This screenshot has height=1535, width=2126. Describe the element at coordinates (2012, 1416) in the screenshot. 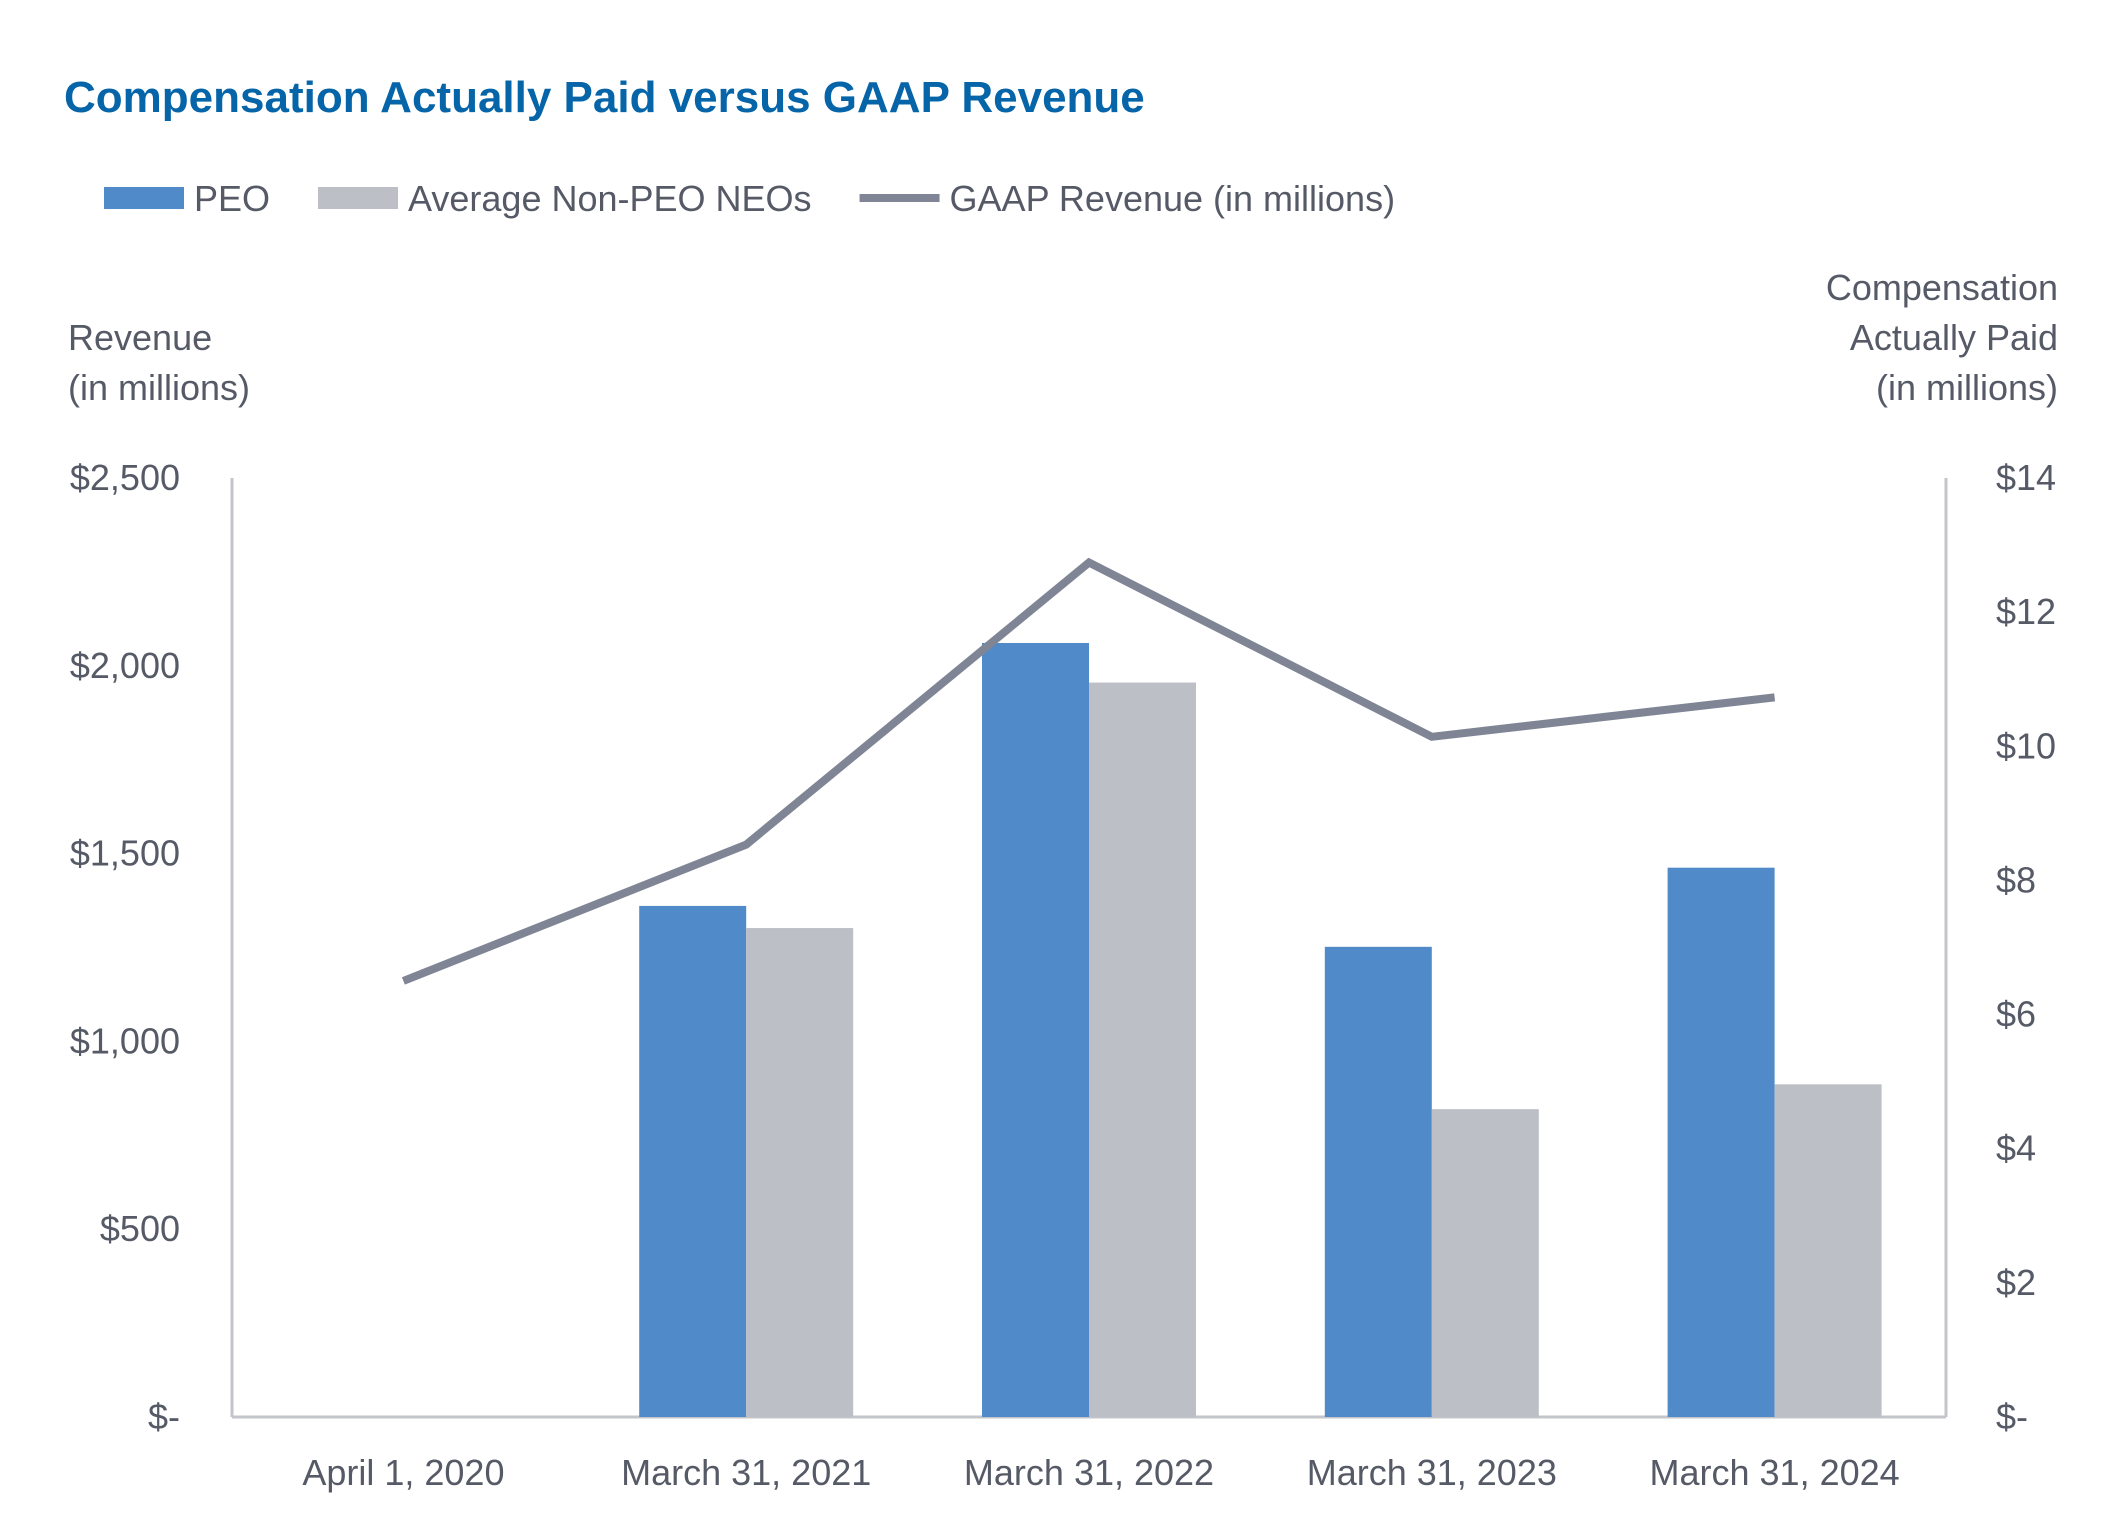

I see `right-tick-label: $-` at that location.